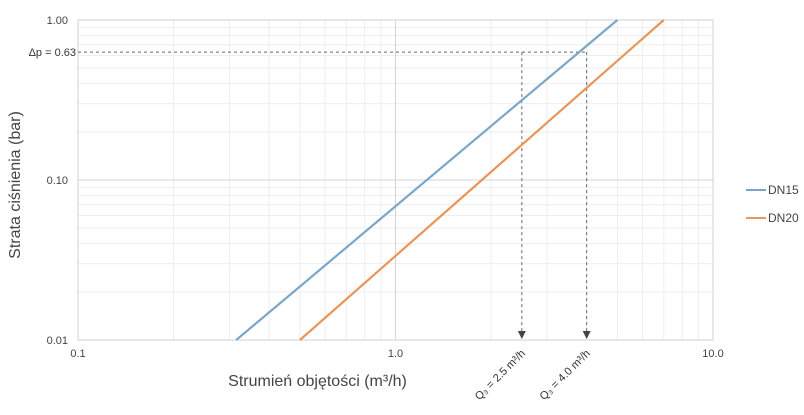 This screenshot has height=415, width=804. I want to click on x-tick-label: 0.1, so click(77, 354).